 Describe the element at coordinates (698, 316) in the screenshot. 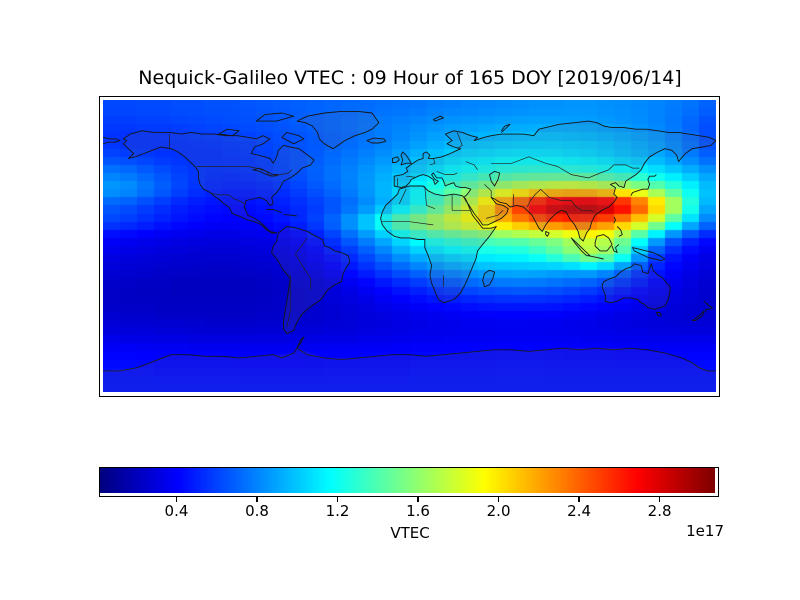

I see `new-zealand-south` at that location.